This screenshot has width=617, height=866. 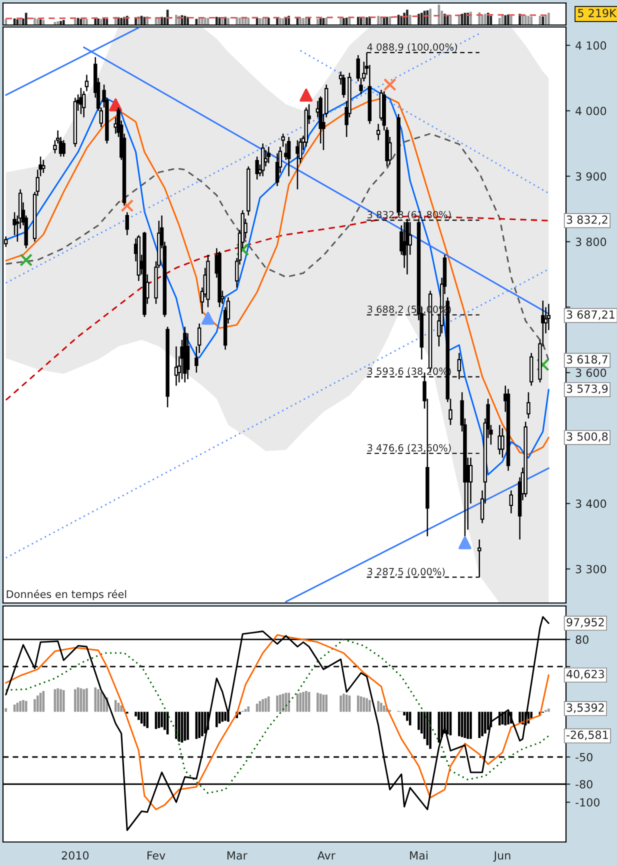 I want to click on y-tick-label: -80, so click(x=584, y=784).